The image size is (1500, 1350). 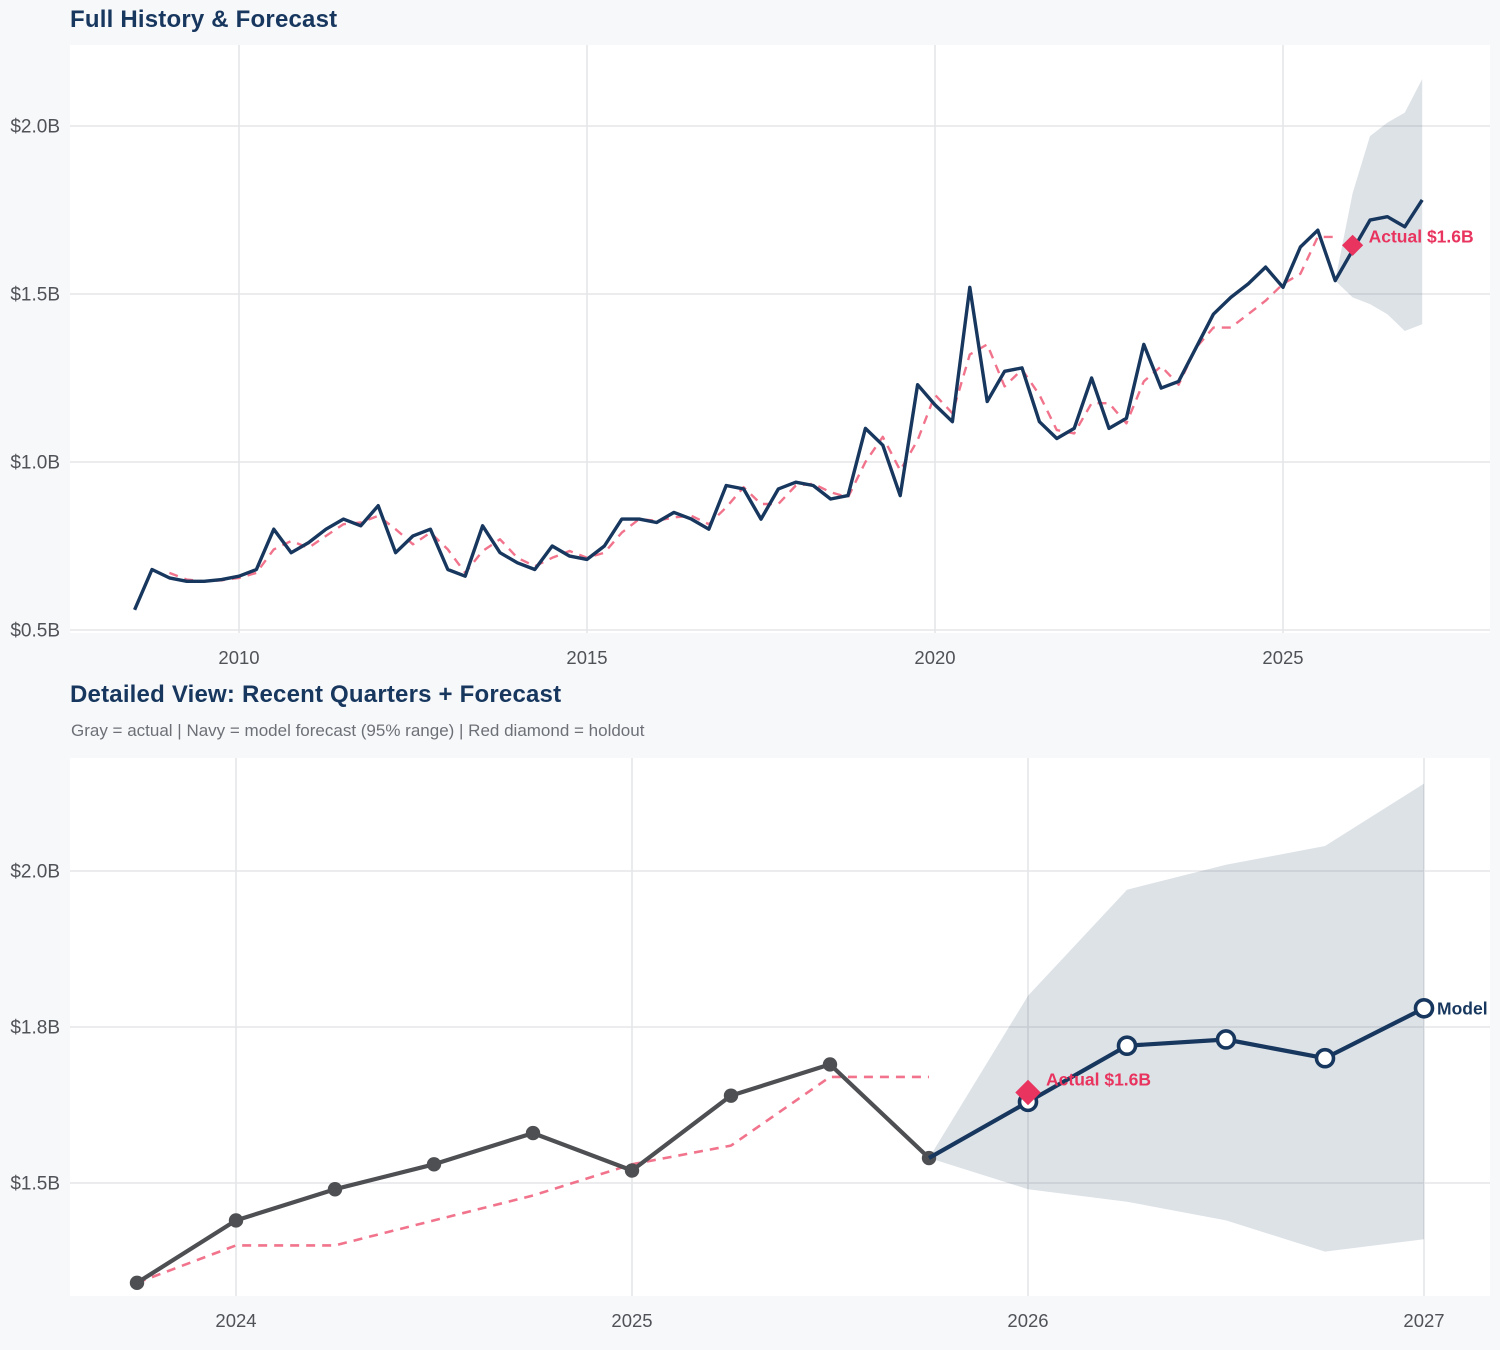 I want to click on x-tick-label: 2015, so click(x=586, y=656).